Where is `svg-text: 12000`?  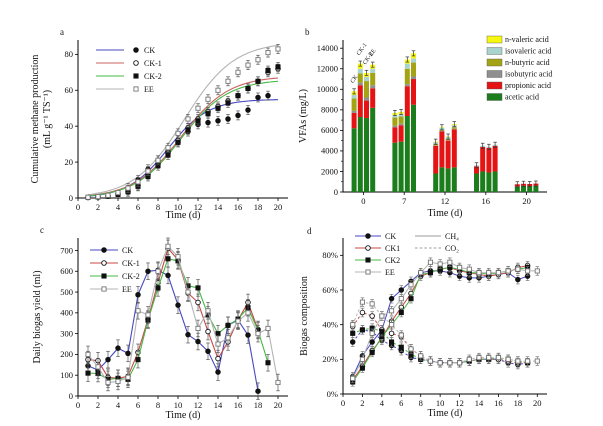 svg-text: 12000 is located at coordinates (327, 69).